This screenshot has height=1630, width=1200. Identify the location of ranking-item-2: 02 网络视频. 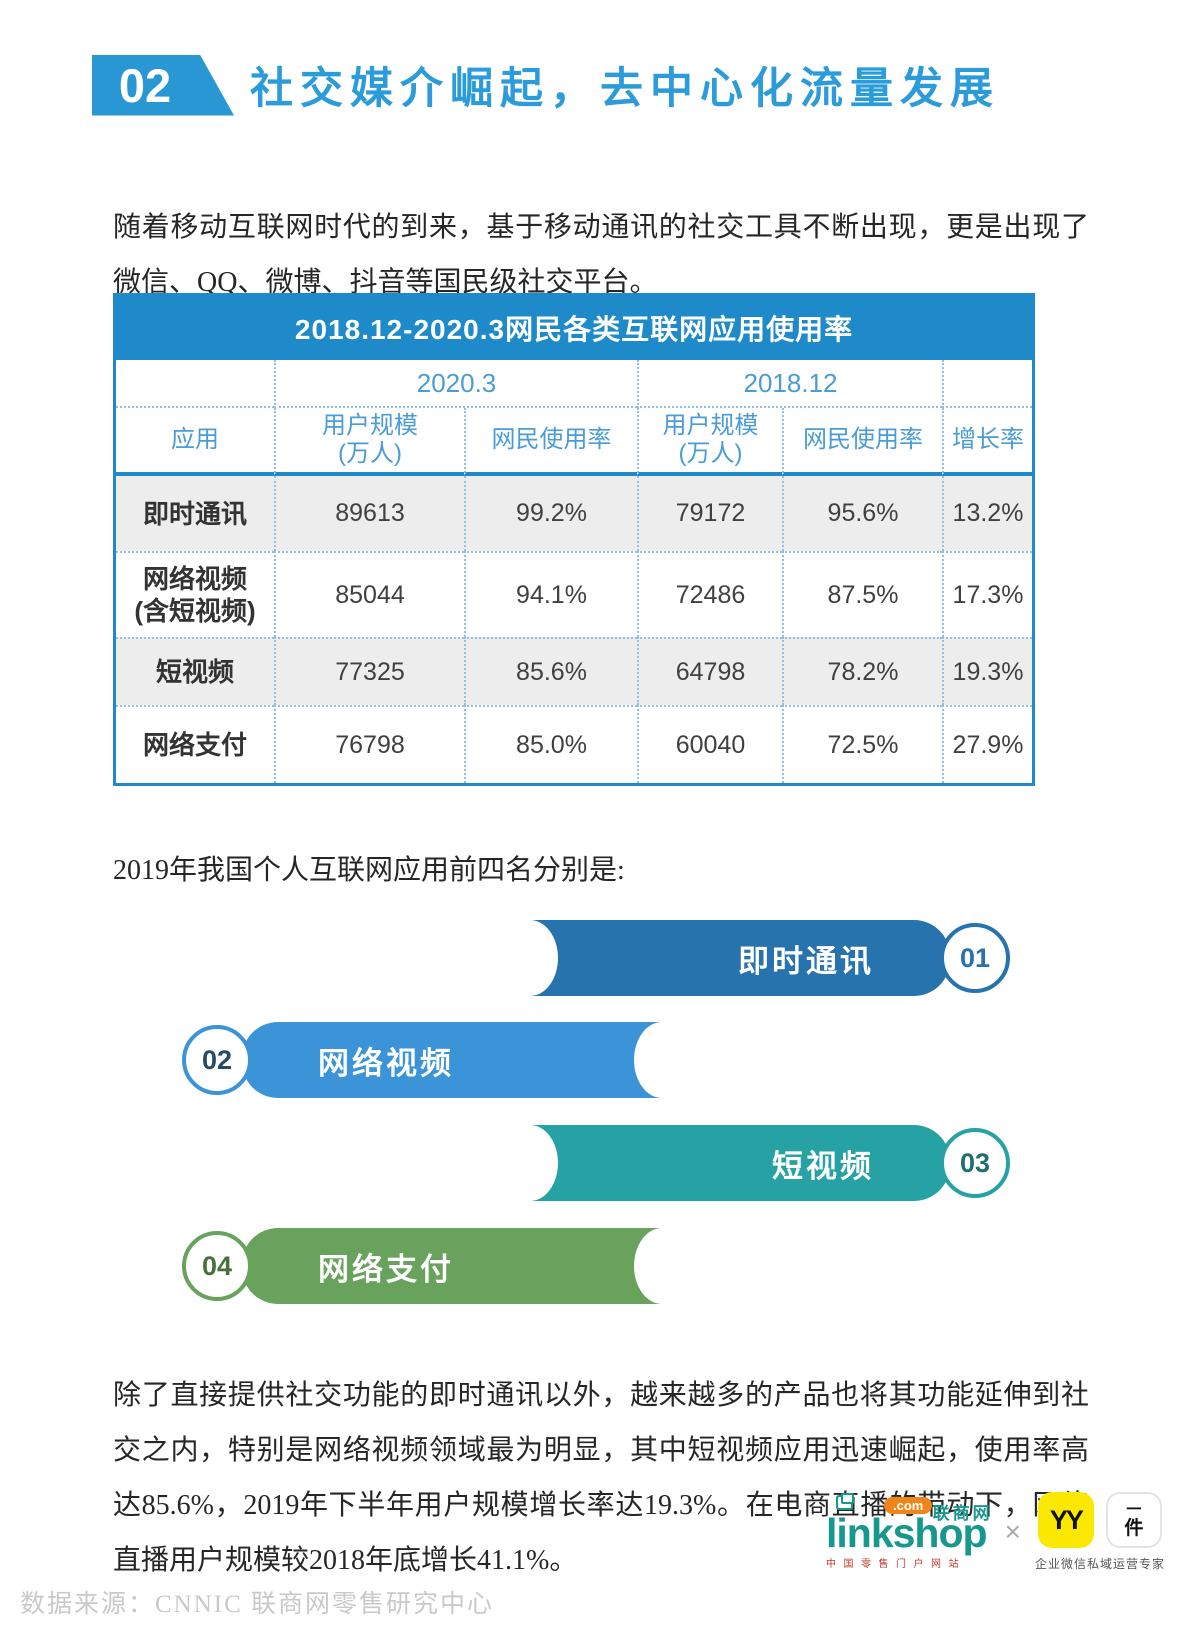
(436, 1060).